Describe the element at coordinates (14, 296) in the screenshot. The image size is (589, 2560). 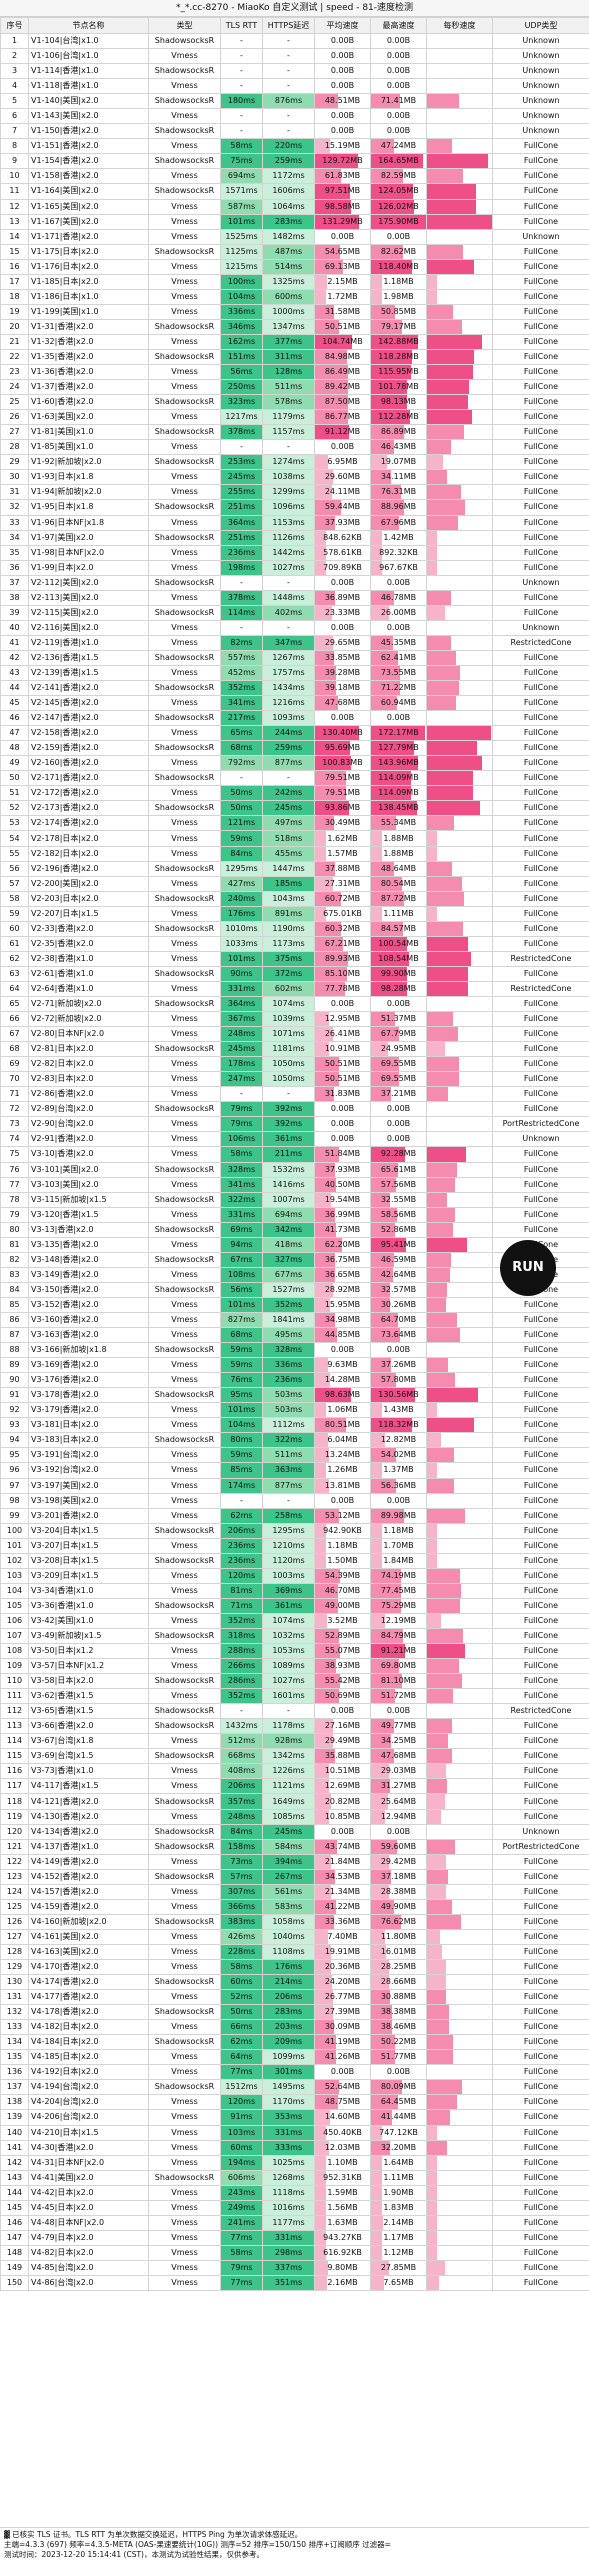
I see `row-index: 18` at that location.